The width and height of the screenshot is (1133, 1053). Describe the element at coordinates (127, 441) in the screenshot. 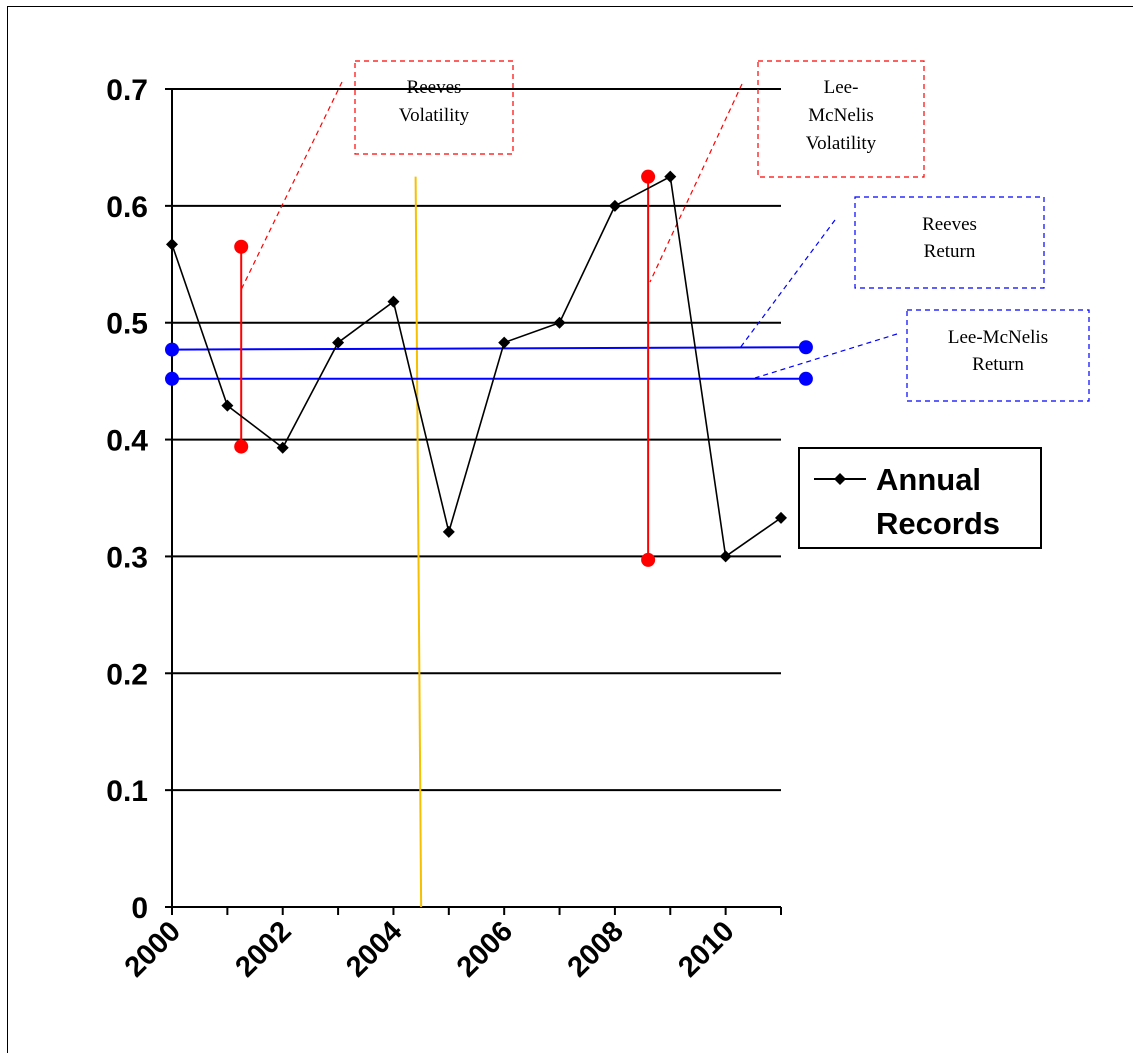

I see `y-tick-label: 0.4` at that location.